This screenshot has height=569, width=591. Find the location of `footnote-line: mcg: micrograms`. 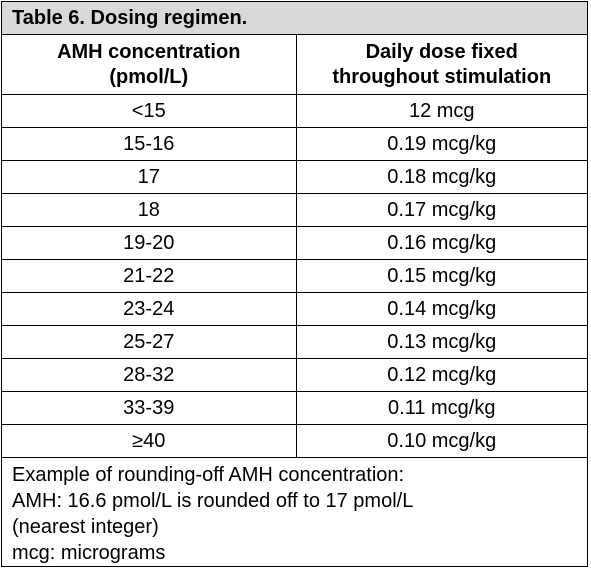

footnote-line: mcg: micrograms is located at coordinates (89, 553).